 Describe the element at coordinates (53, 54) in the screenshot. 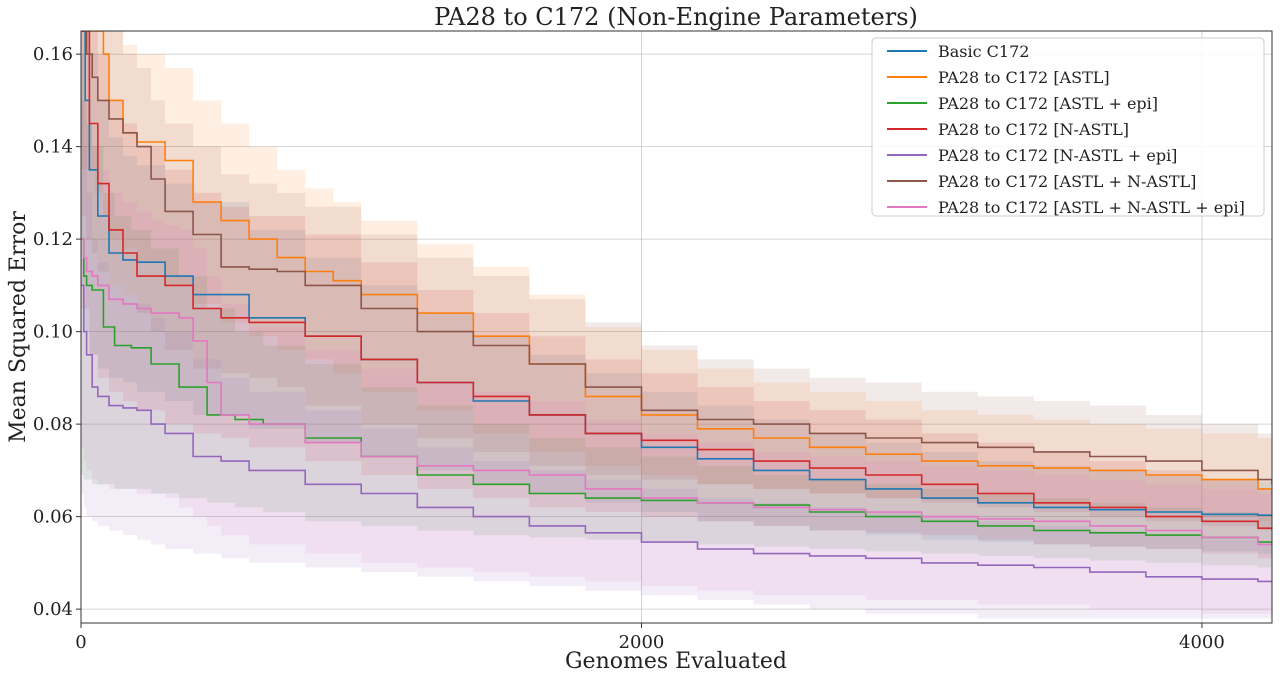

I see `y-tick-label: 0.16` at that location.